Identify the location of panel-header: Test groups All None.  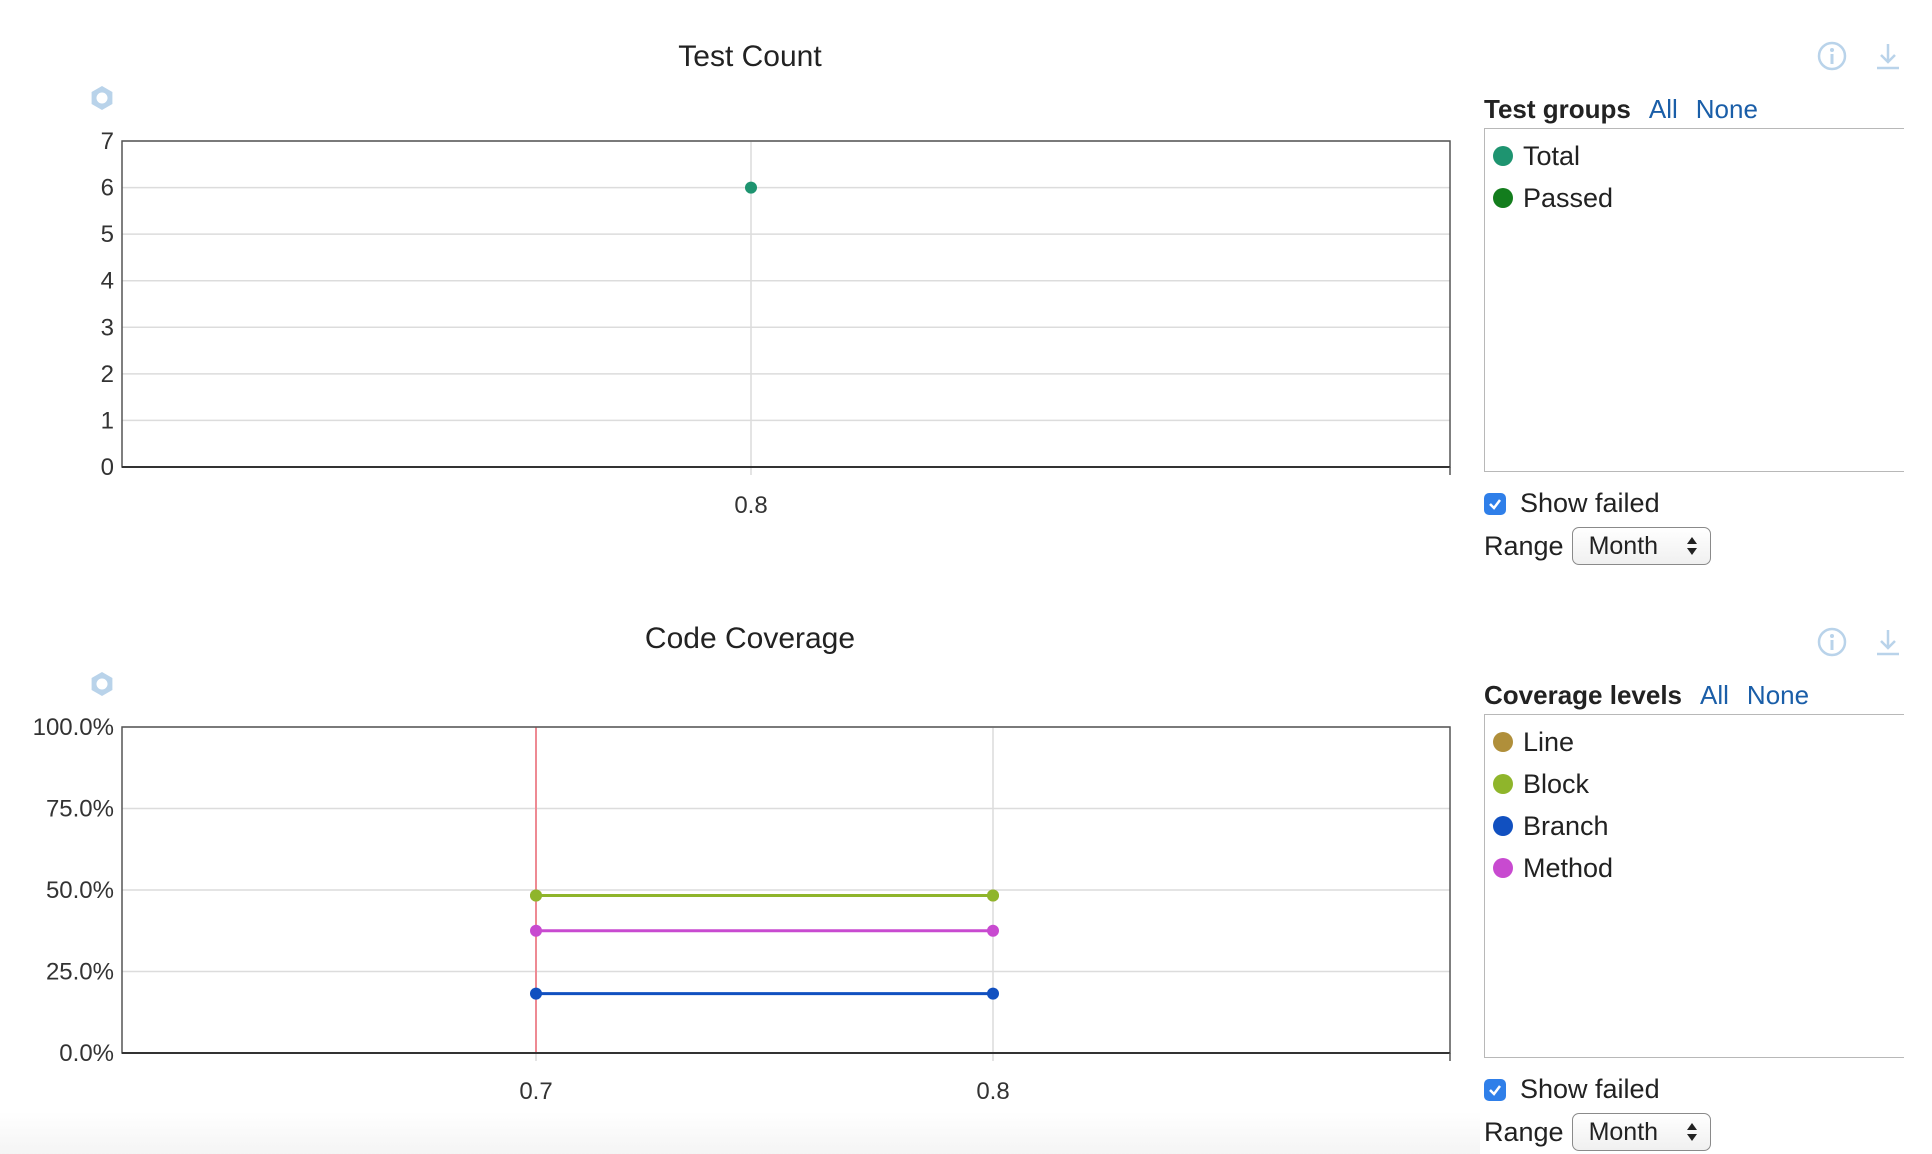
(1702, 109).